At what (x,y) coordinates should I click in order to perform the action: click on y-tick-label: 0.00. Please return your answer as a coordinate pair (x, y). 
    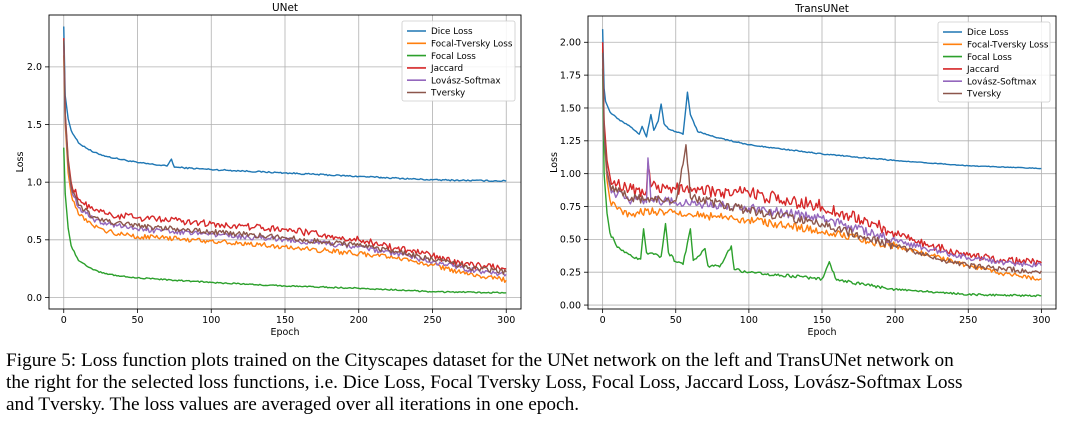
    Looking at the image, I should click on (570, 305).